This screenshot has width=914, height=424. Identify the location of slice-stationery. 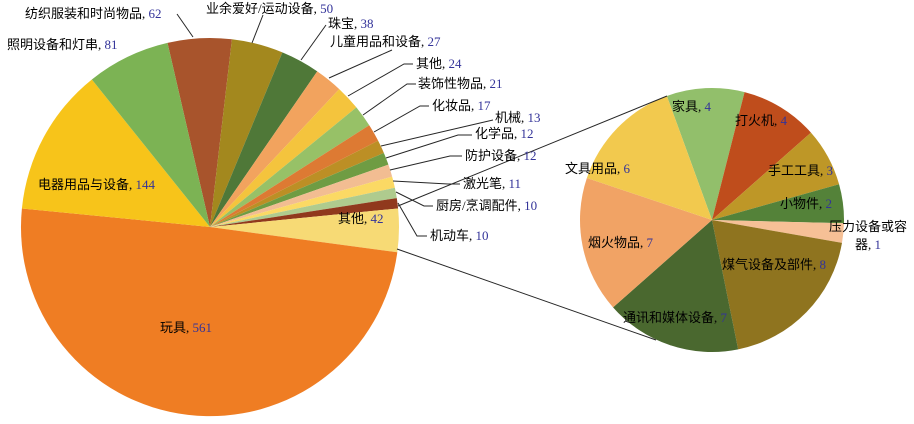
(649, 157).